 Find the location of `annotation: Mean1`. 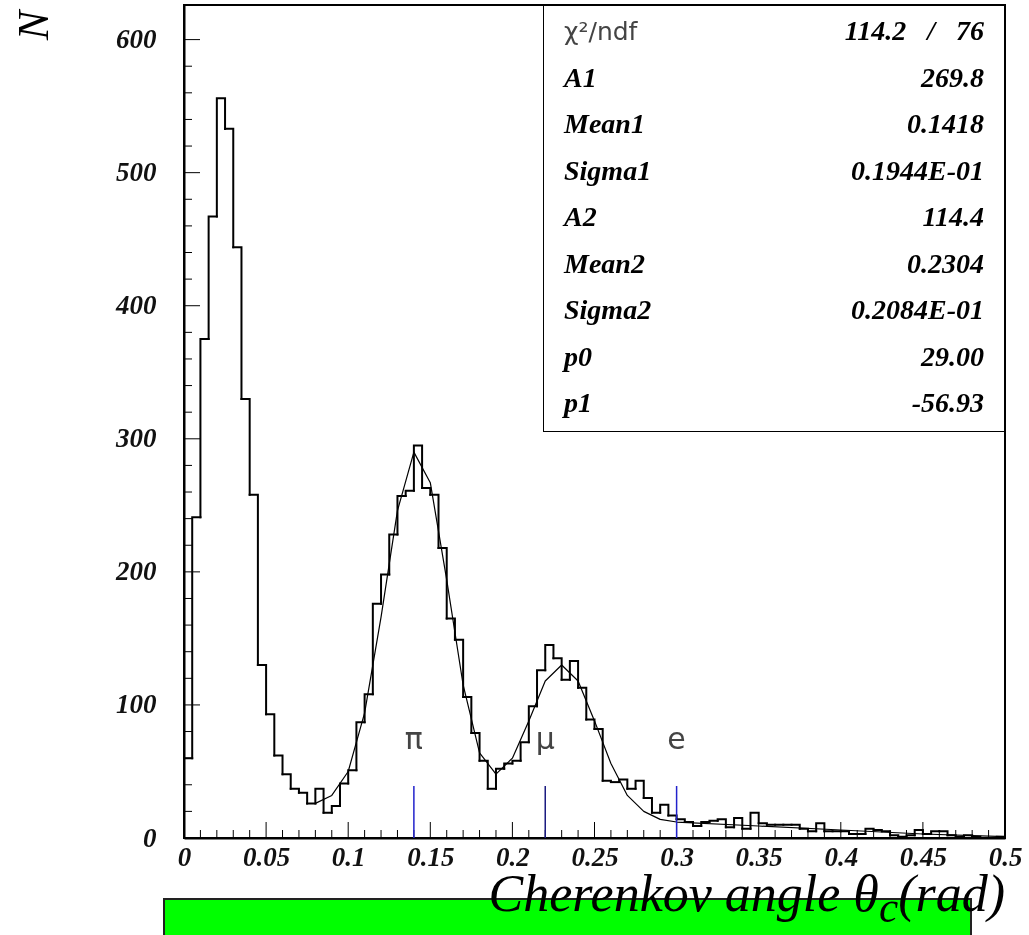

annotation: Mean1 is located at coordinates (604, 124).